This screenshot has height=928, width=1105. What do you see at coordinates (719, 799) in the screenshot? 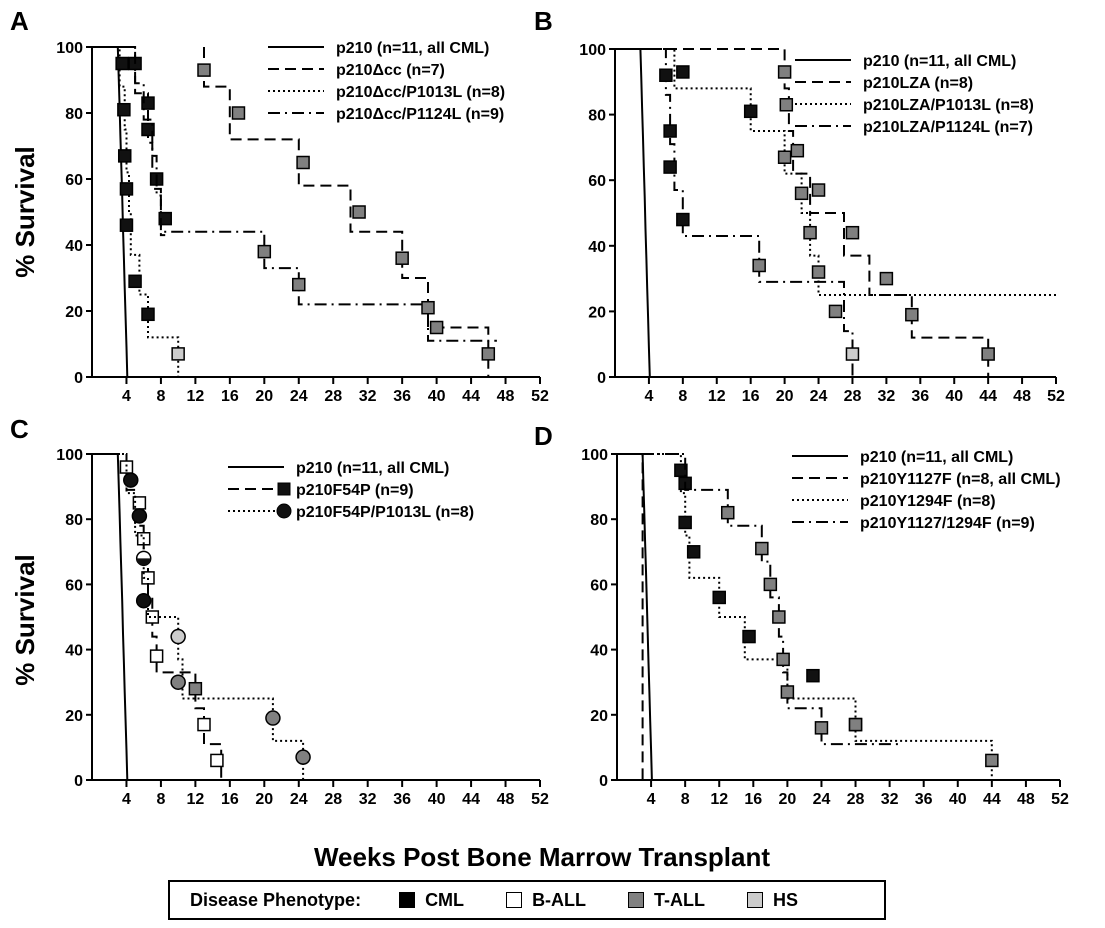
I see `x-tick-label: 12` at bounding box center [719, 799].